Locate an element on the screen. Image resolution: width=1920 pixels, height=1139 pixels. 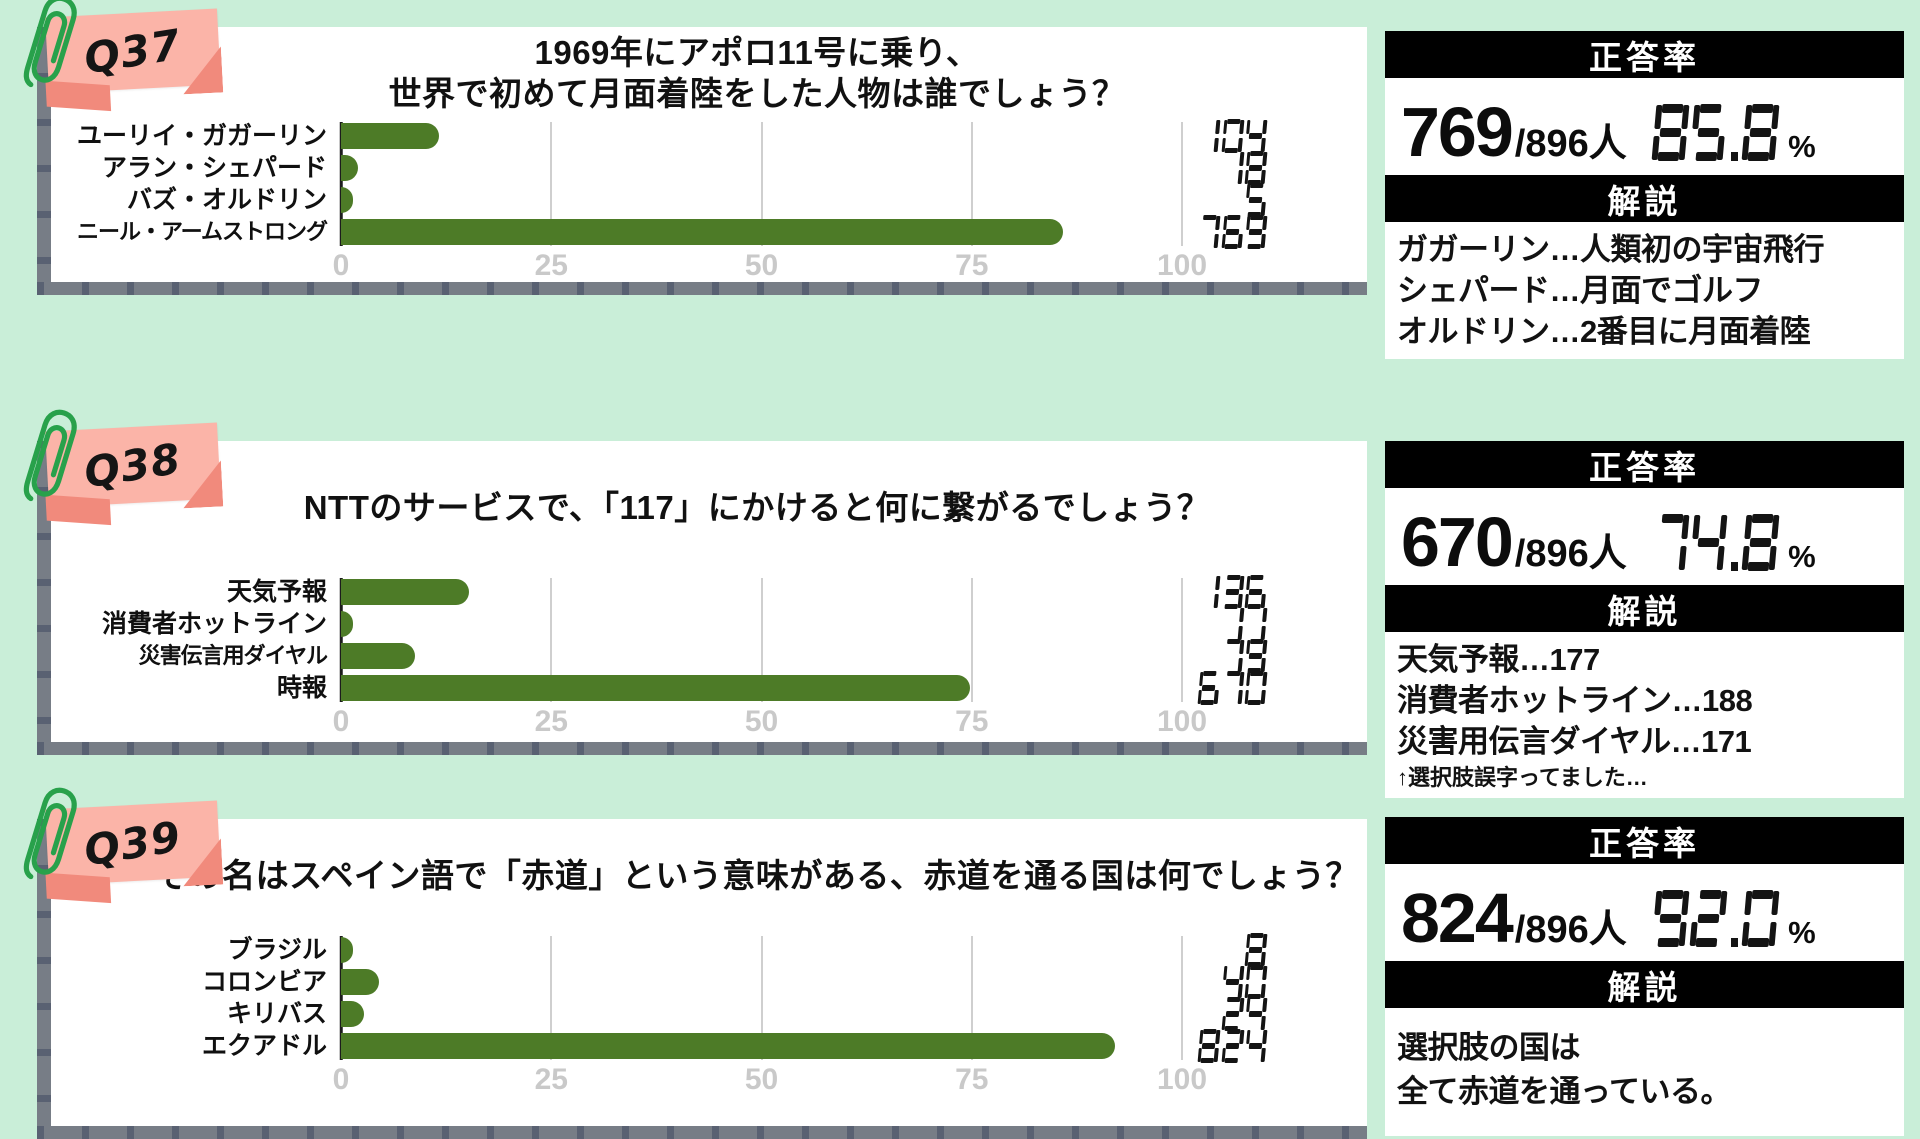
option-row: 時報 is located at coordinates (709, 688).